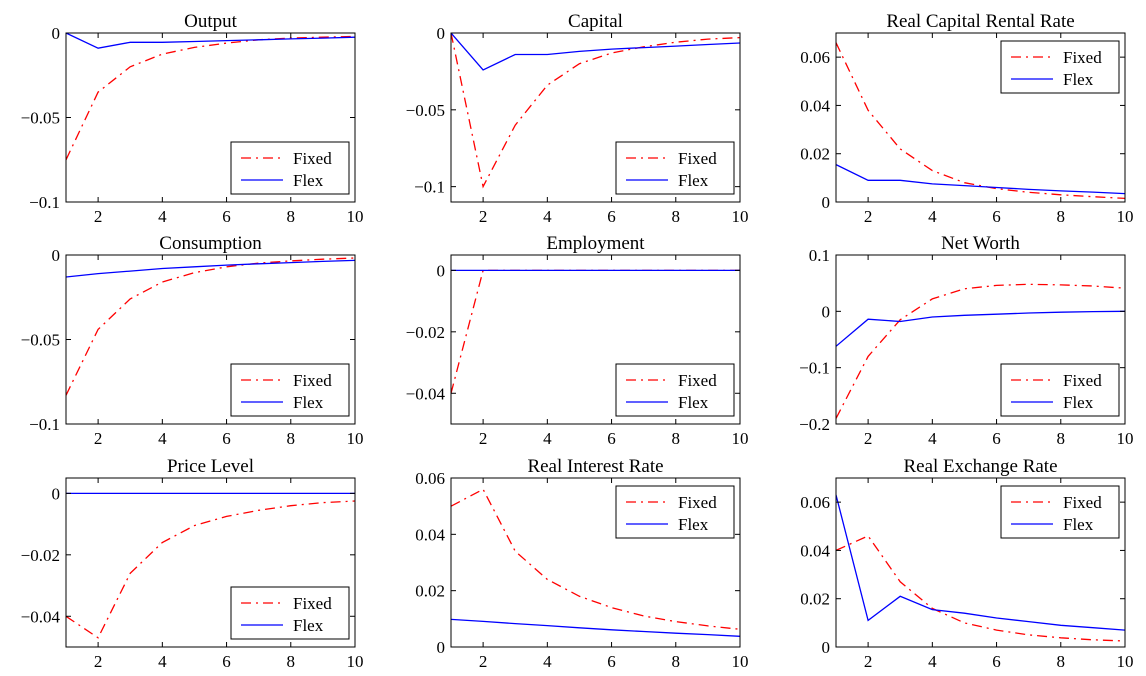 Image resolution: width=1146 pixels, height=676 pixels. I want to click on y-tick-label: −0.04, so click(426, 393).